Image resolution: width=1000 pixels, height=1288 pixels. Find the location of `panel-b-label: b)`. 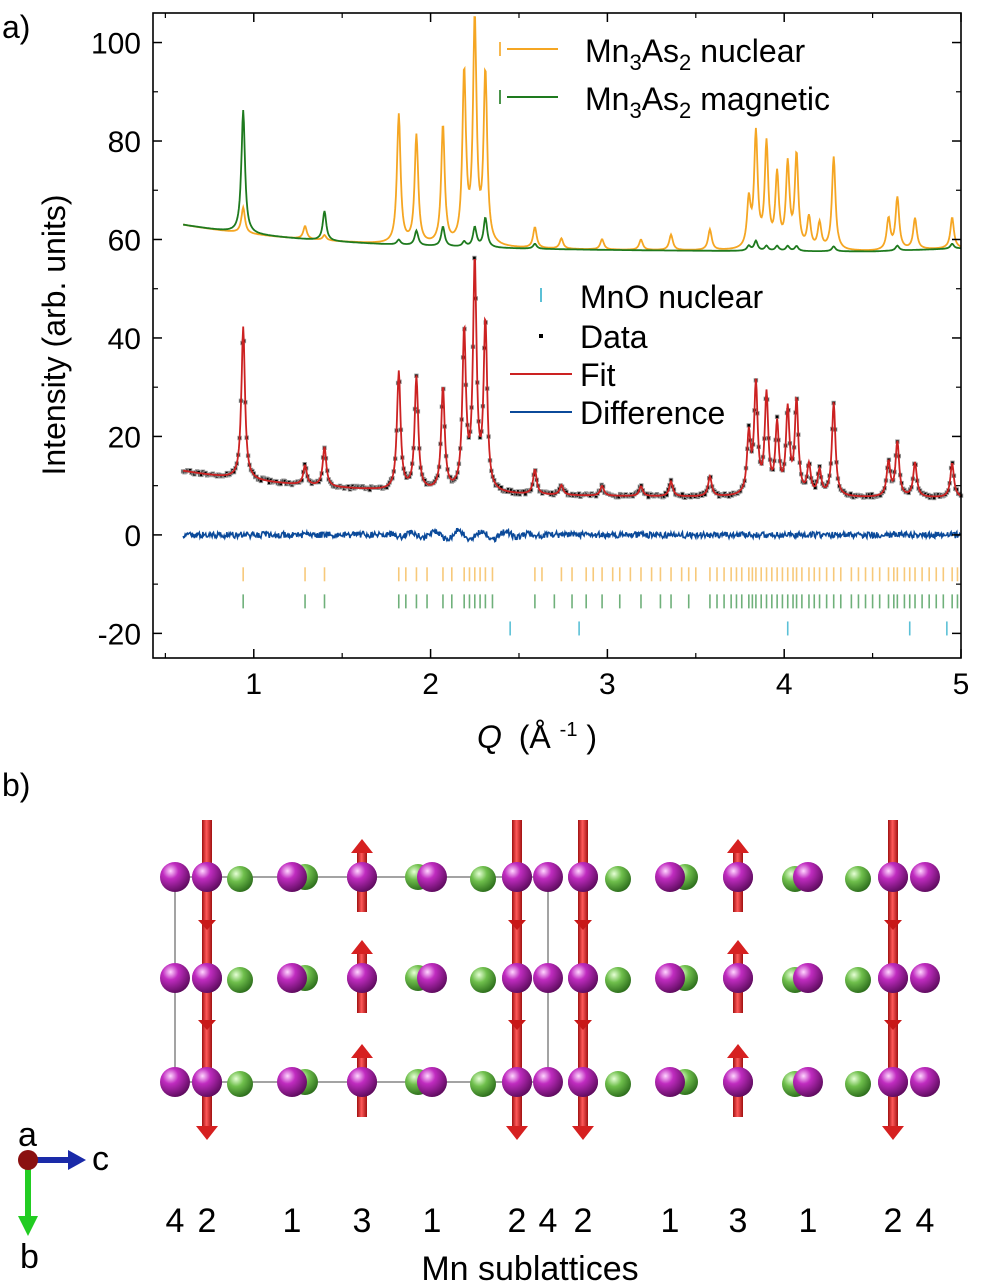

panel-b-label: b) is located at coordinates (16, 785).